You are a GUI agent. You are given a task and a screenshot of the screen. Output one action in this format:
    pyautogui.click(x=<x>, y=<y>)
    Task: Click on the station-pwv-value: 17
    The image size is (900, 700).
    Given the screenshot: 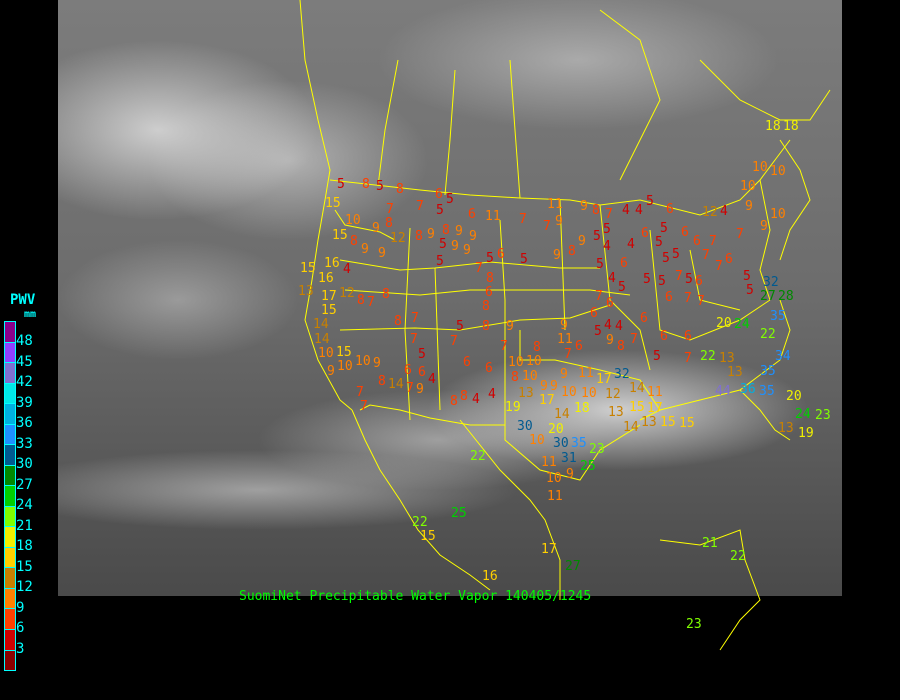 What is the action you would take?
    pyautogui.click(x=549, y=549)
    